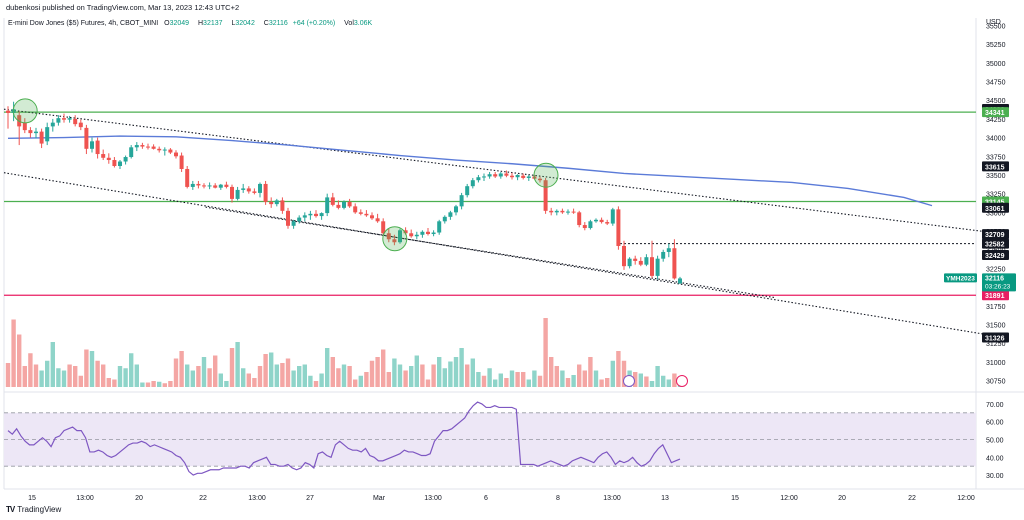  Describe the element at coordinates (179, 23) in the screenshot. I see `open-value: 32049` at that location.